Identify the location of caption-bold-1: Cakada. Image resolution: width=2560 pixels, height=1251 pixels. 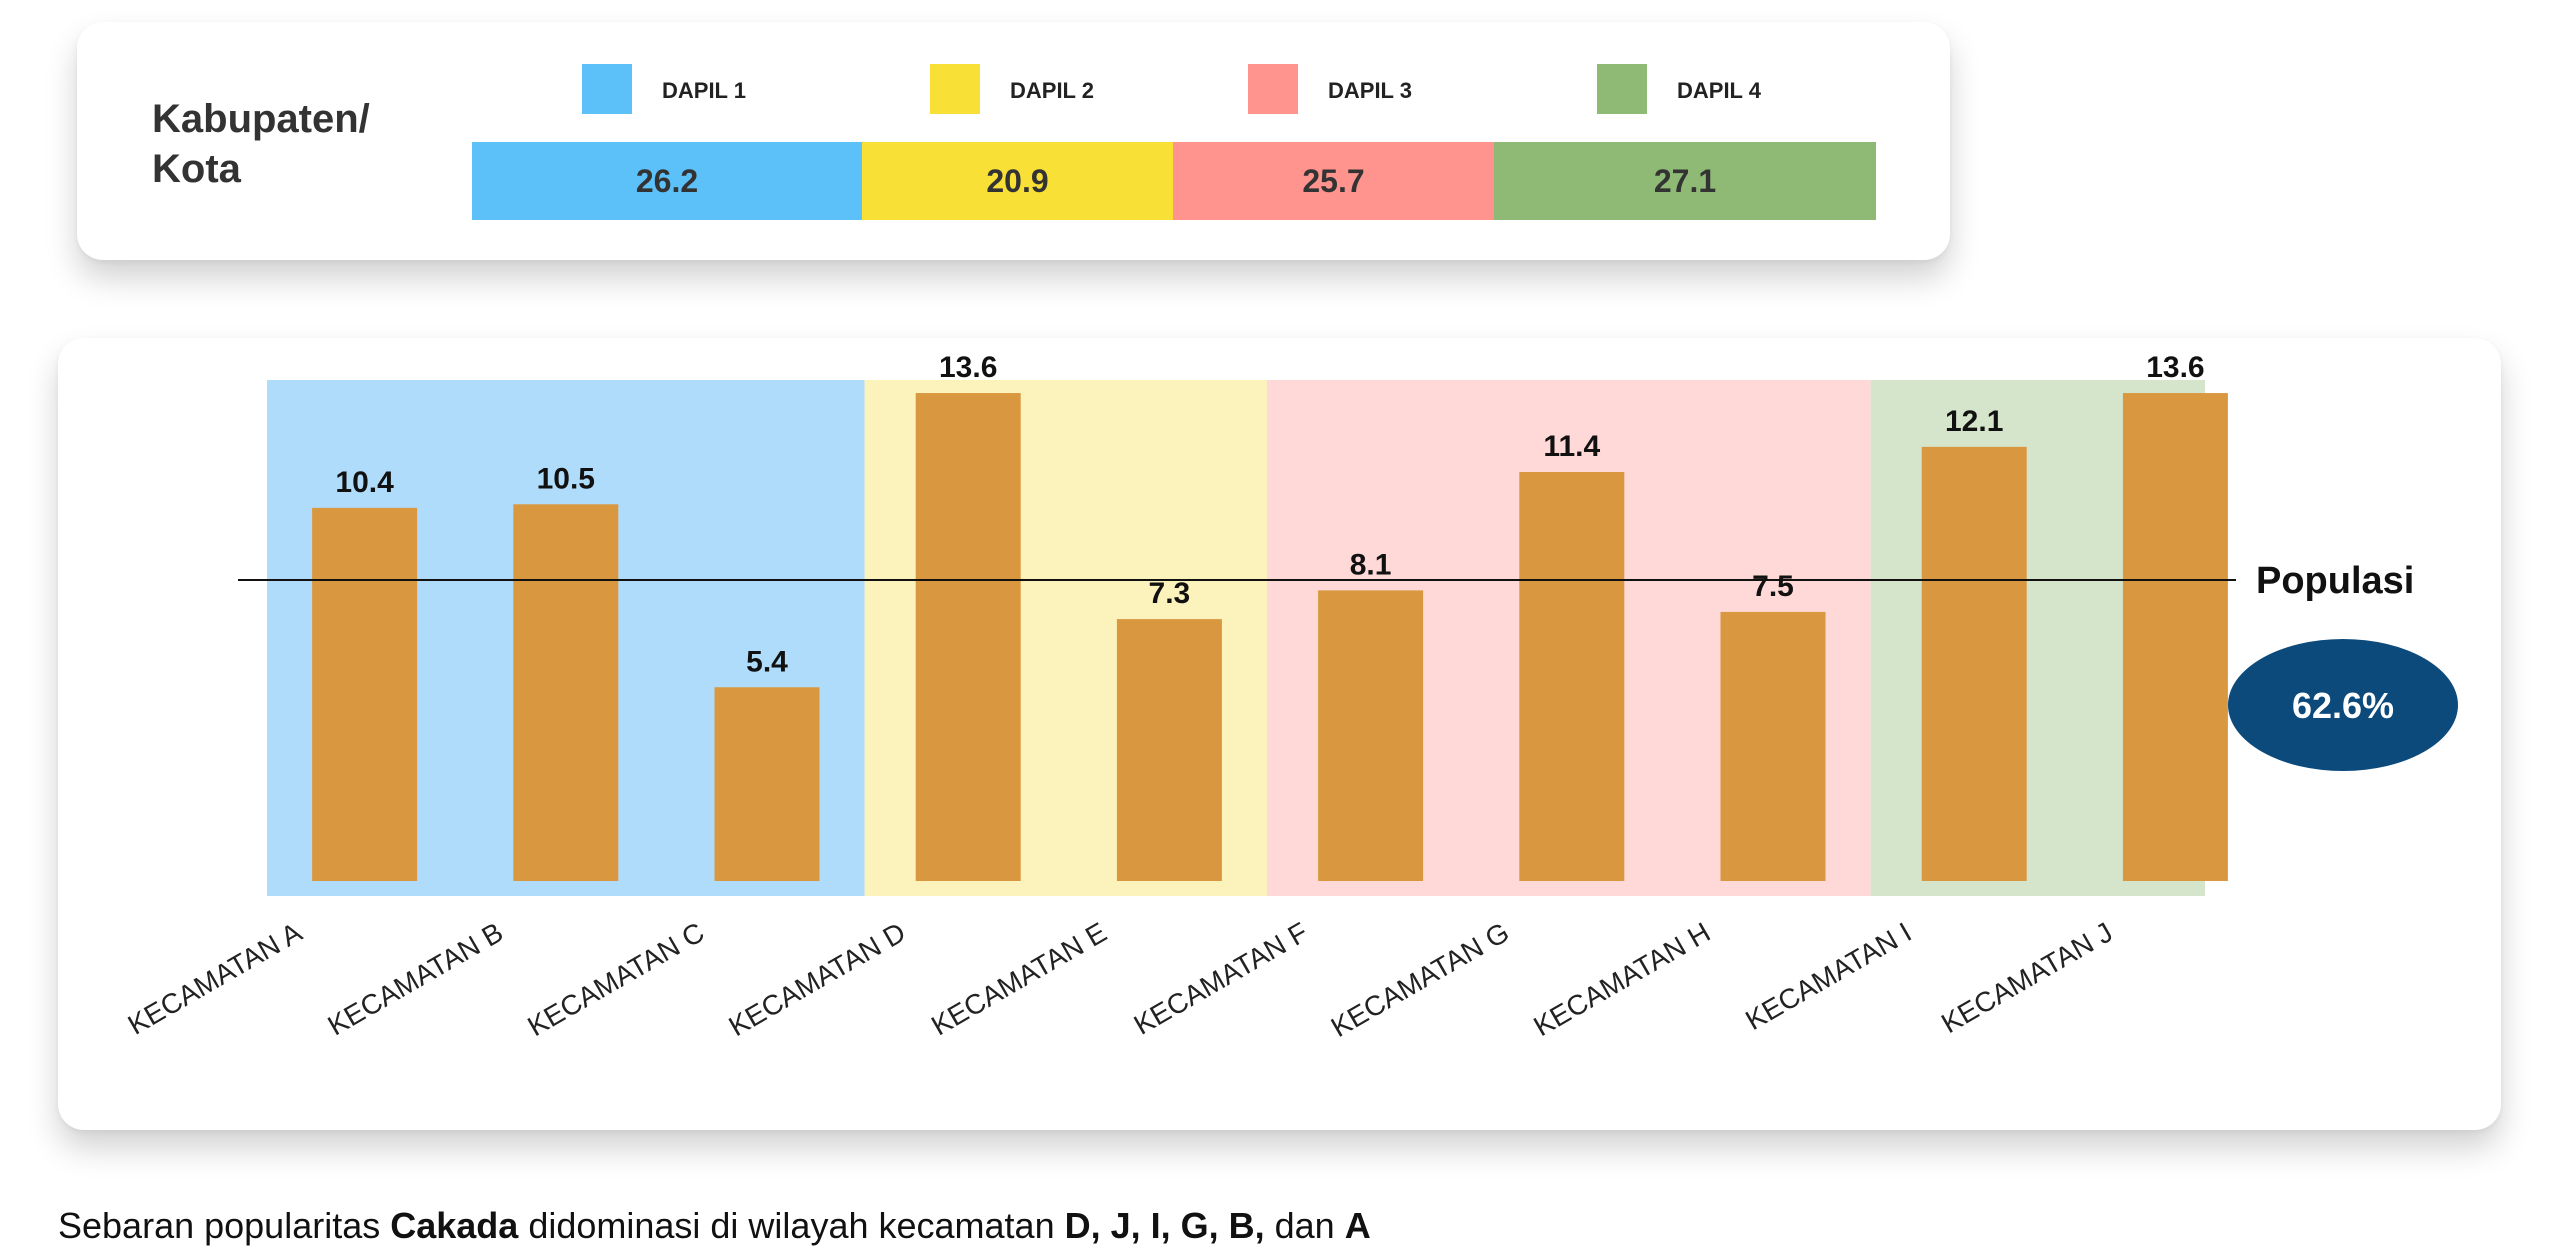
(454, 1225).